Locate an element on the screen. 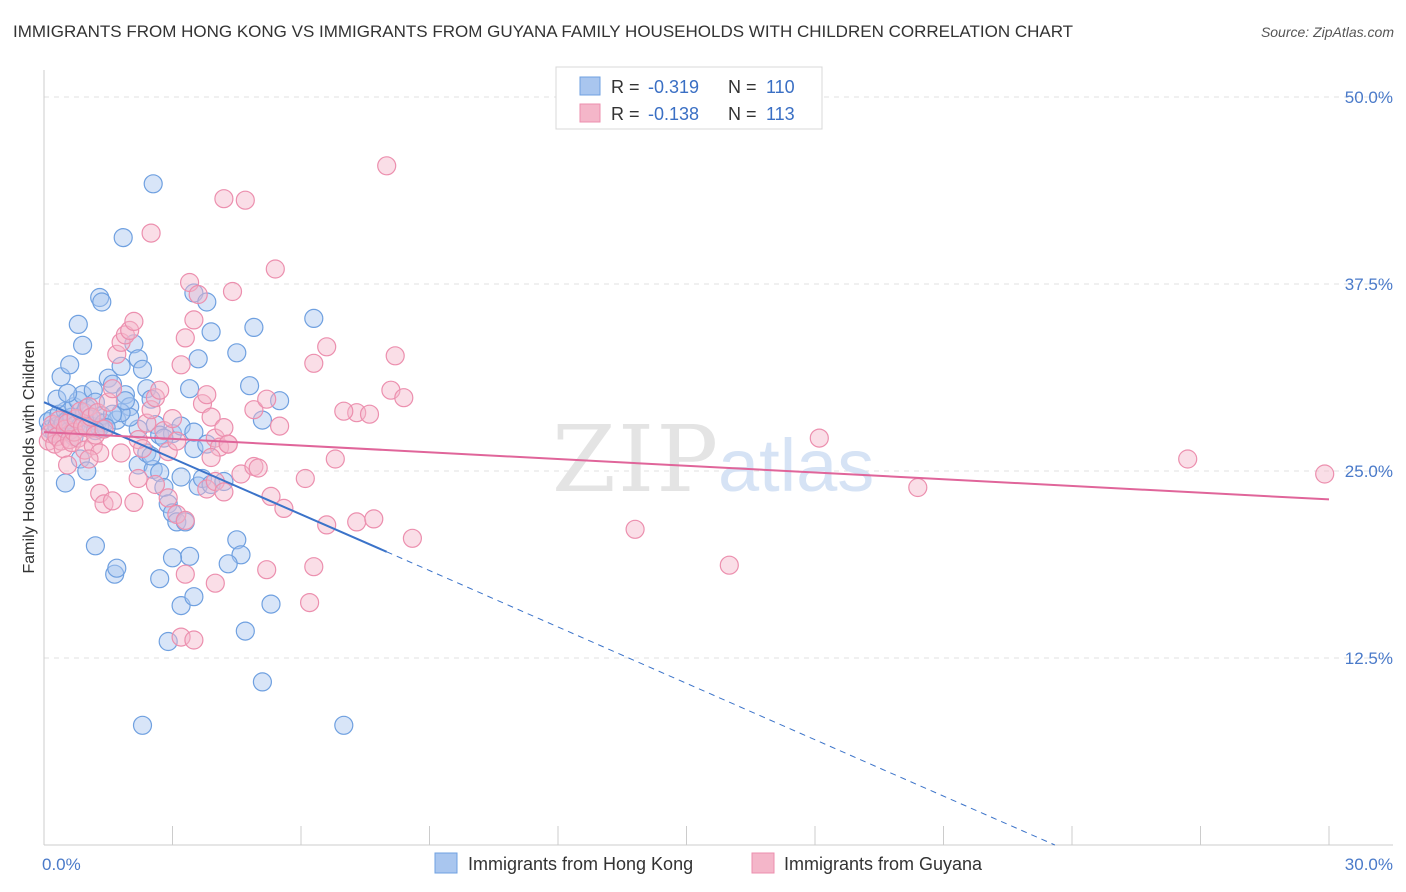  x-ticks is located at coordinates (686, 835).